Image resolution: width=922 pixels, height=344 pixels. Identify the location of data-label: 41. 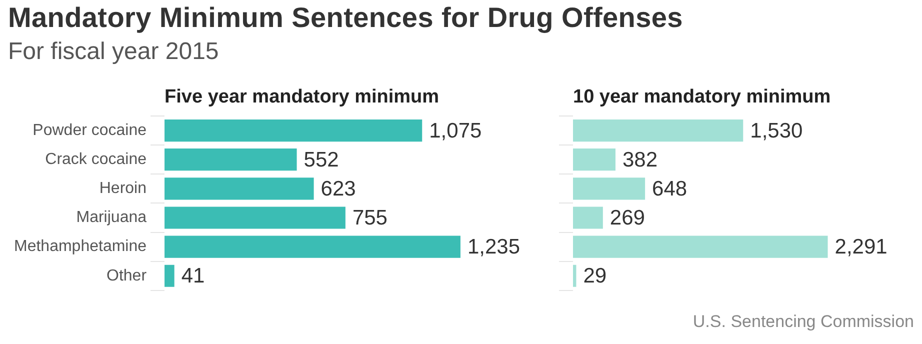
(193, 276).